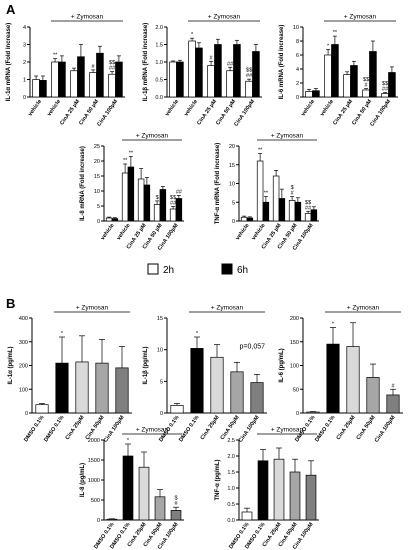 Image resolution: width=415 pixels, height=550 pixels. I want to click on panel-label-b: B, so click(11, 303).